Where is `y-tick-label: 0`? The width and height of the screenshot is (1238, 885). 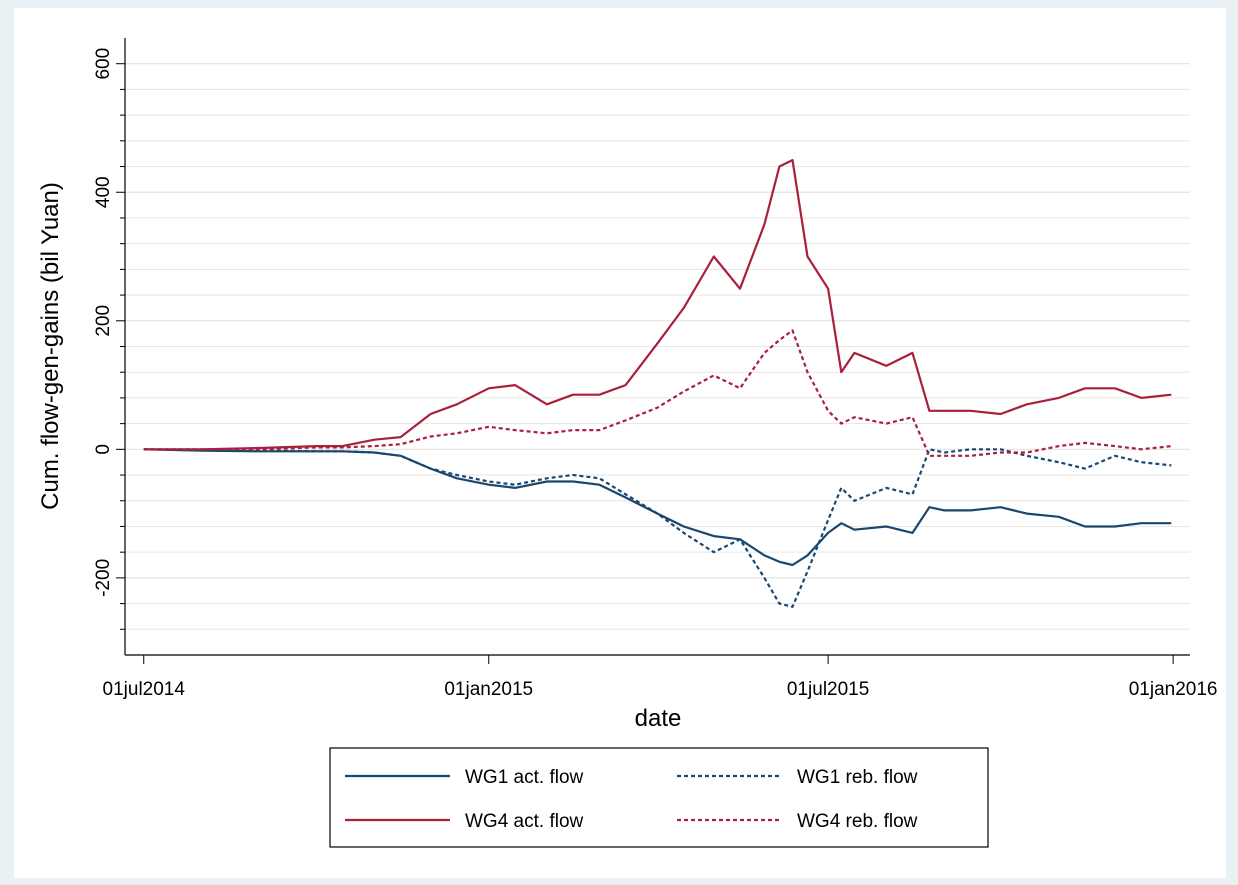 y-tick-label: 0 is located at coordinates (103, 449).